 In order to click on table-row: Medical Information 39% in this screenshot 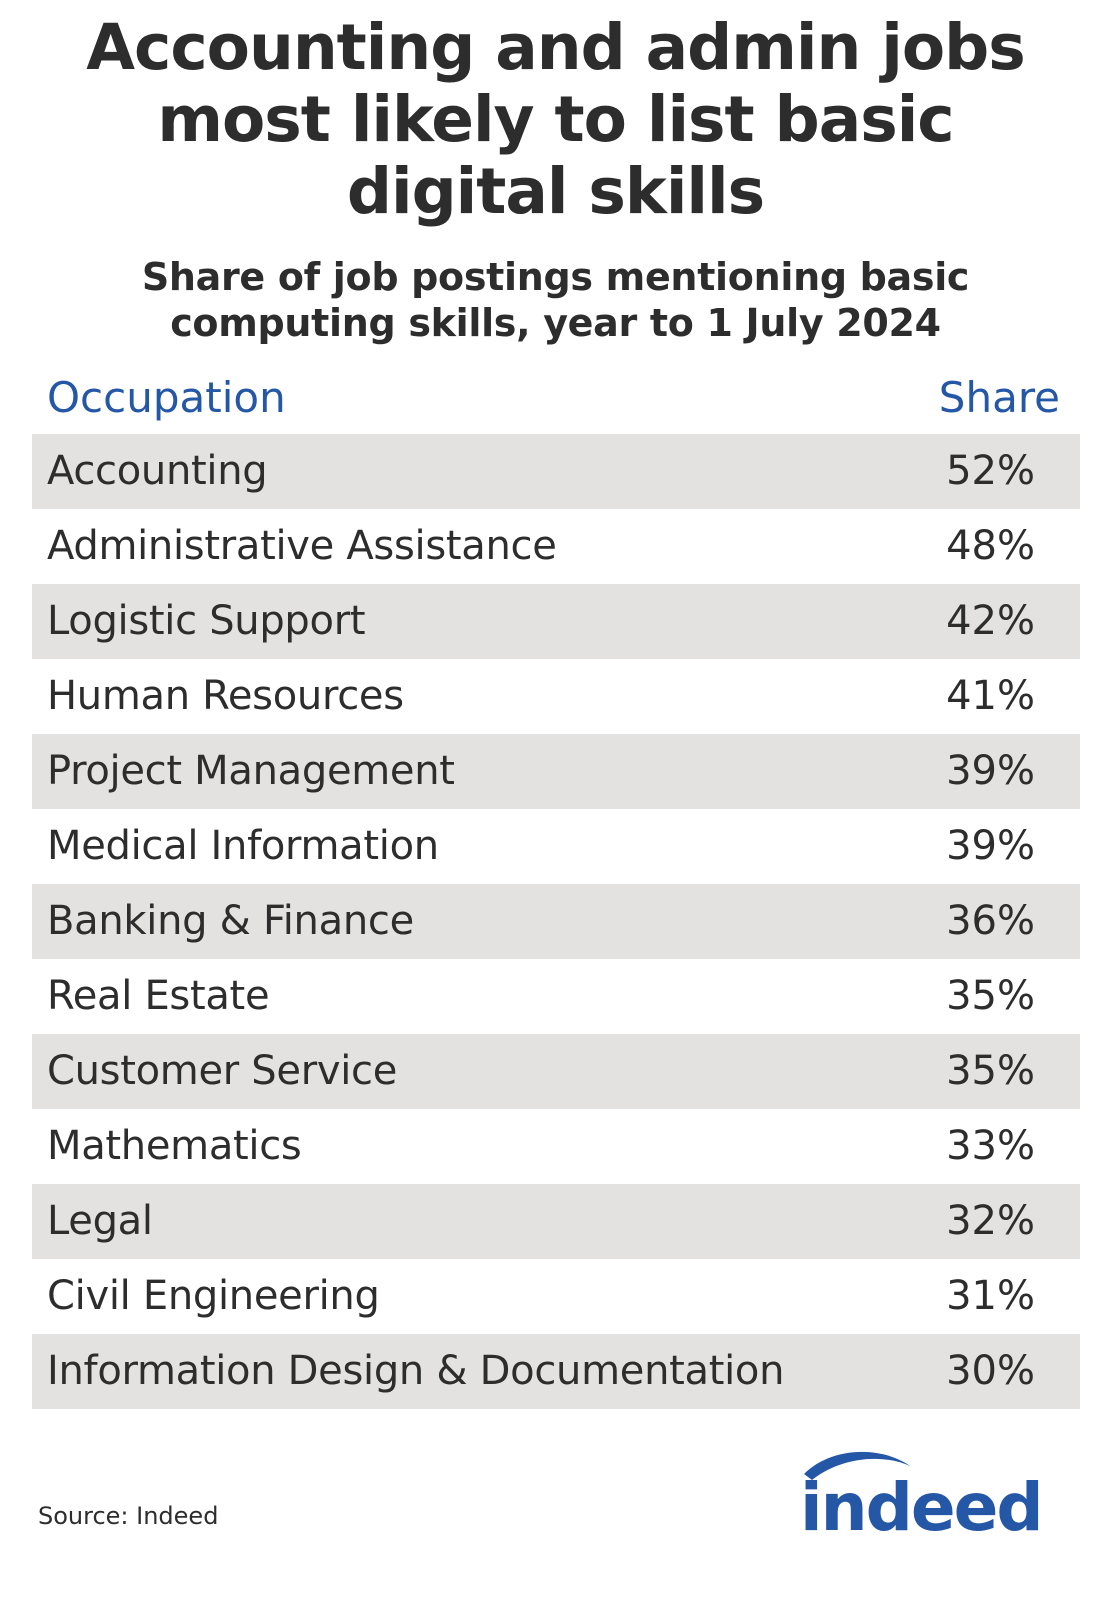, I will do `click(556, 846)`.